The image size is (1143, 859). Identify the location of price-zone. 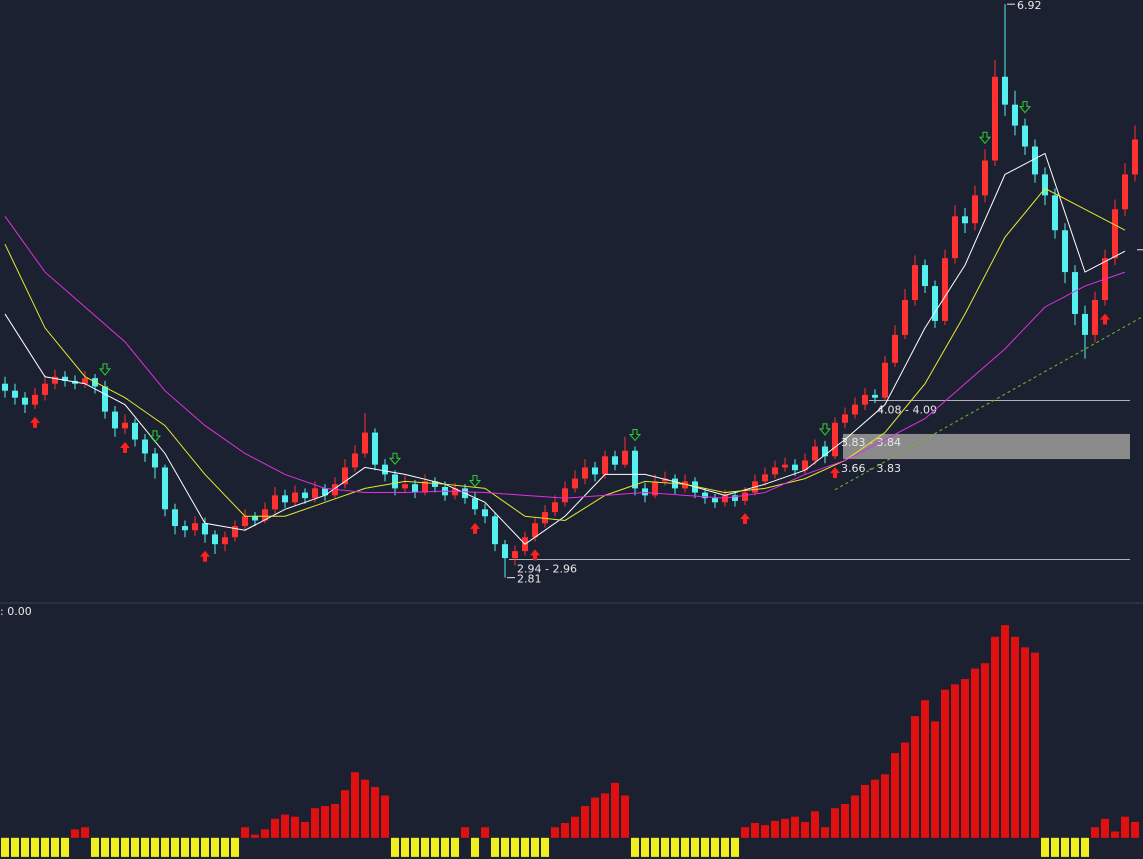
(986, 446).